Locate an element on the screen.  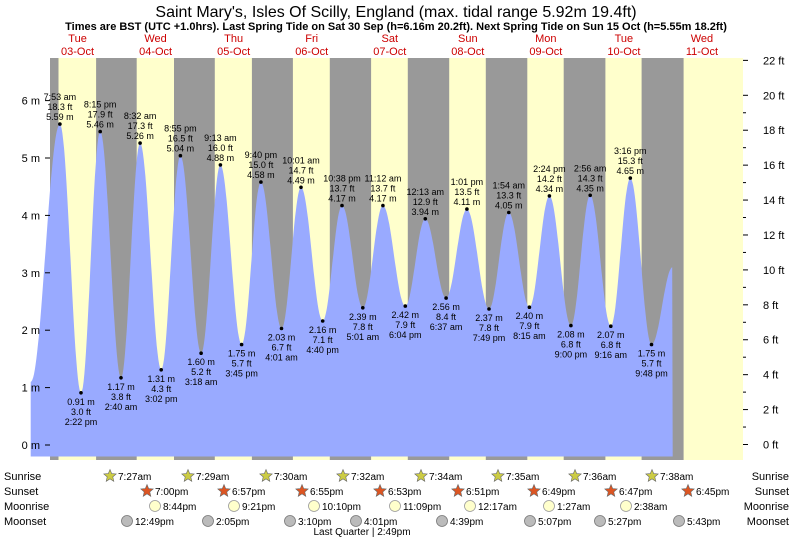
tide-feet-label: 7.9 ft is located at coordinates (405, 325).